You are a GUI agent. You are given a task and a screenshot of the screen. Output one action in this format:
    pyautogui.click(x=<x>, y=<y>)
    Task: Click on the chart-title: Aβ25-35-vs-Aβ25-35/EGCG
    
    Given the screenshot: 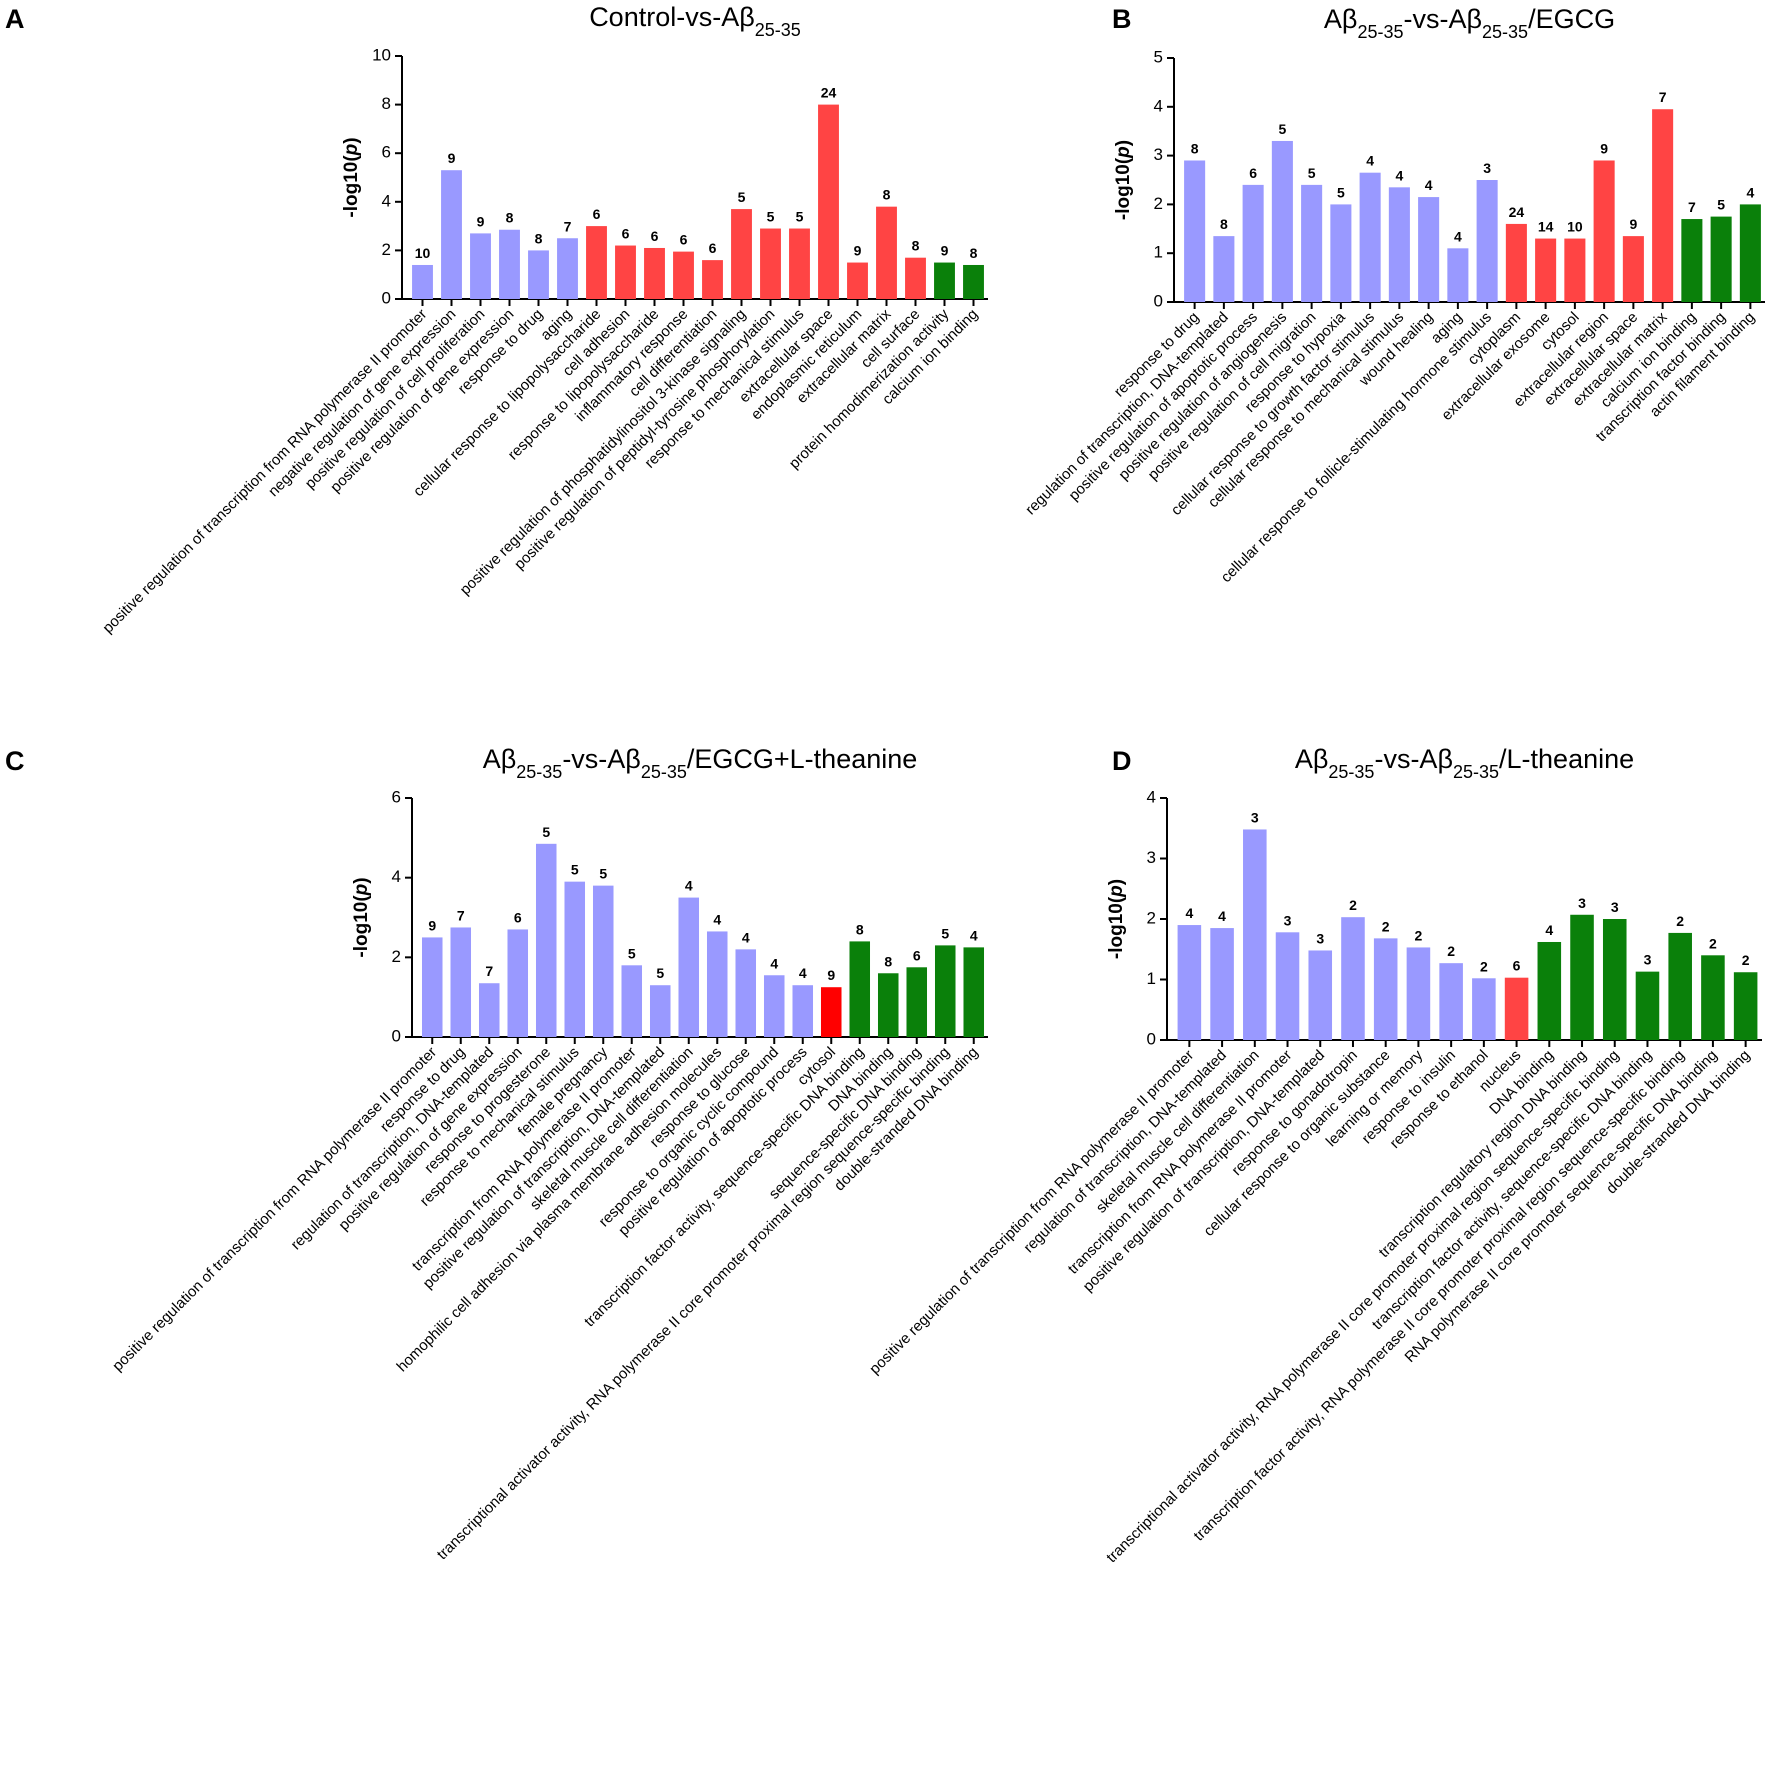 What is the action you would take?
    pyautogui.click(x=1469, y=23)
    